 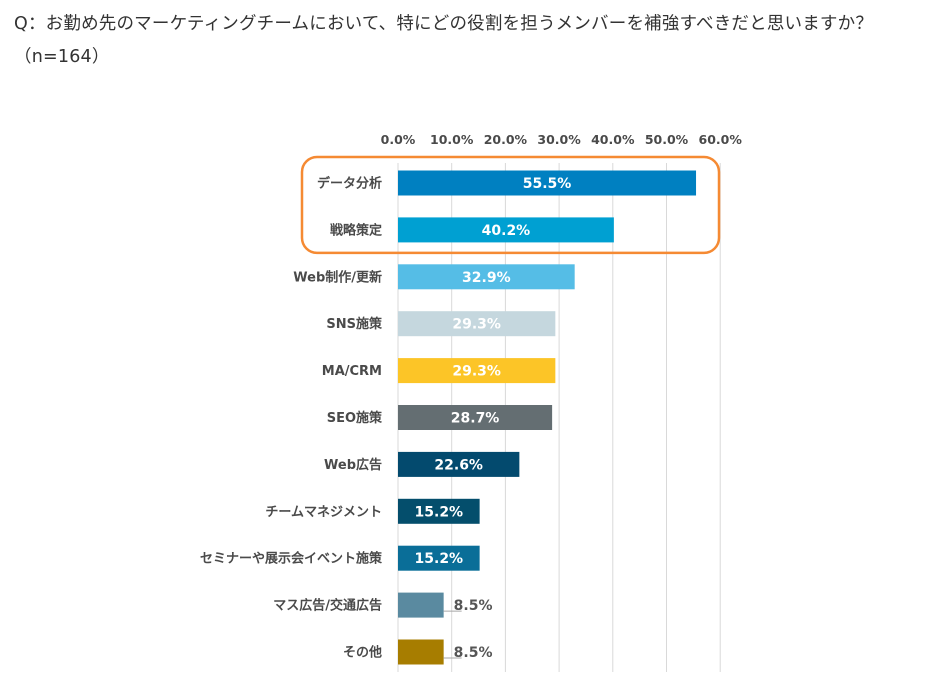 I want to click on value-label: 40.2%, so click(x=506, y=231).